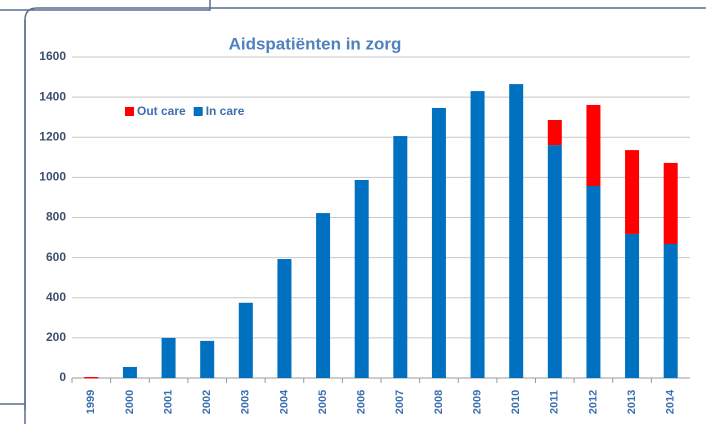  What do you see at coordinates (671, 401) in the screenshot?
I see `x-tick-label: 2014` at bounding box center [671, 401].